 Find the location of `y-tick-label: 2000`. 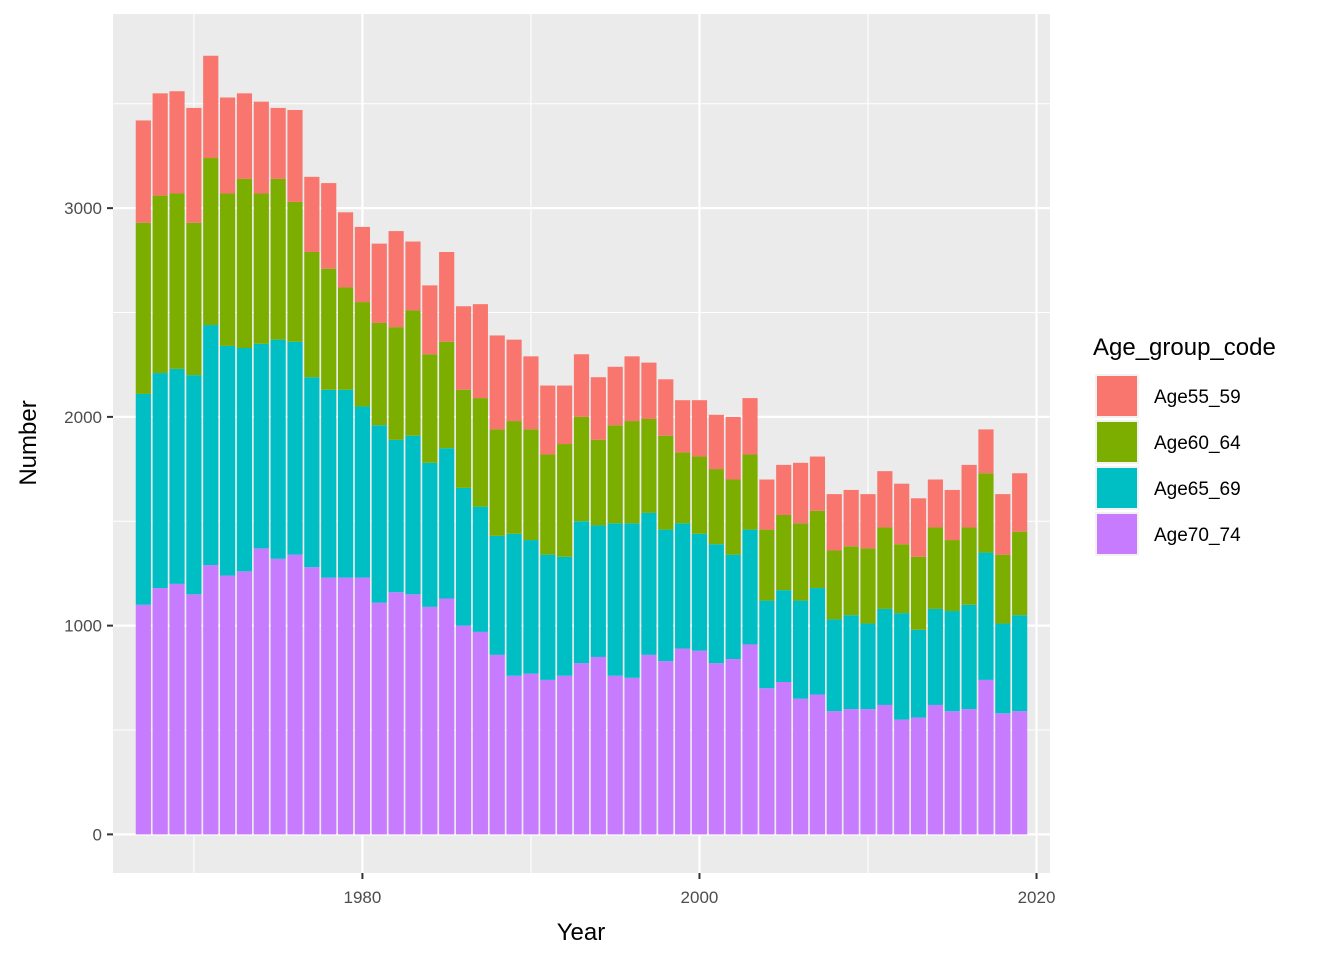

y-tick-label: 2000 is located at coordinates (83, 417).